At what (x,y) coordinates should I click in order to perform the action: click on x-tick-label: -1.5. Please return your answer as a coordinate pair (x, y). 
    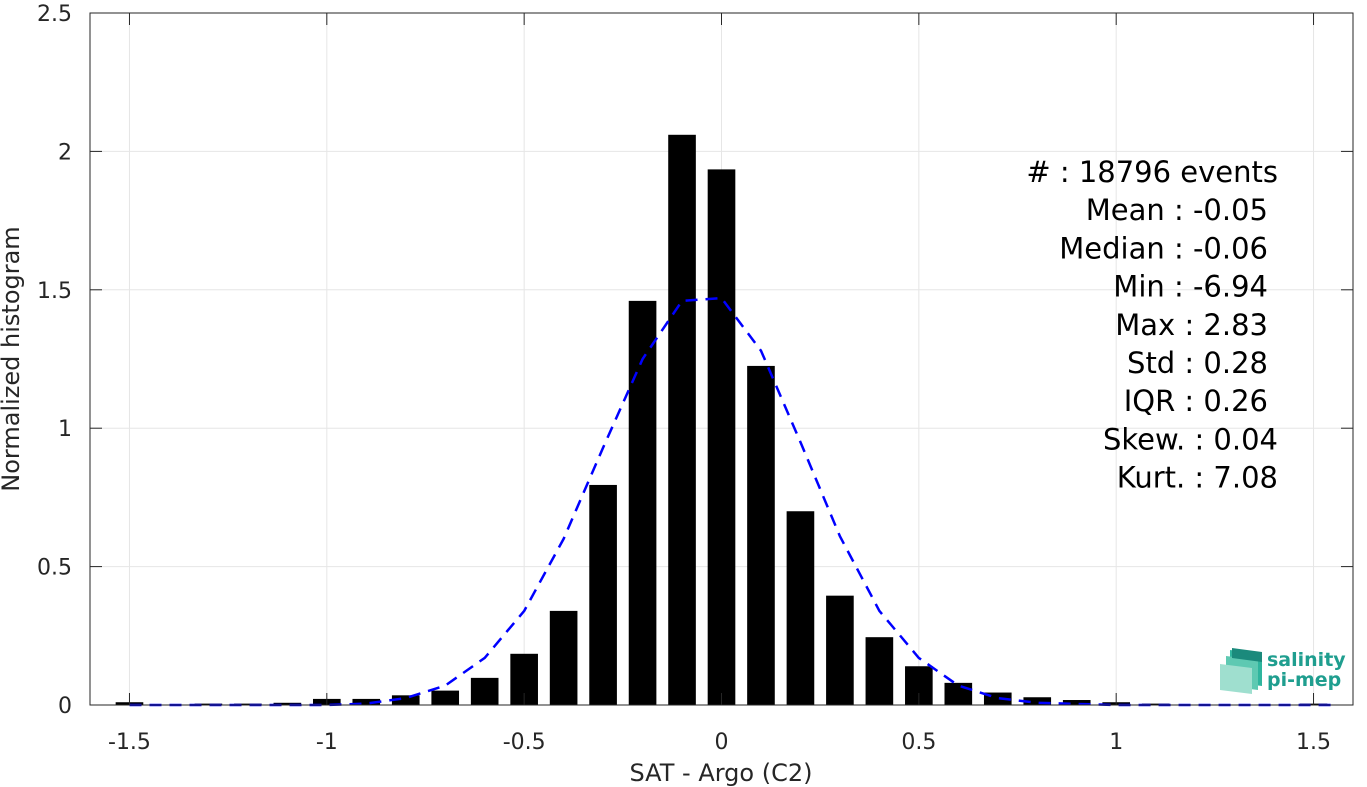
    Looking at the image, I should click on (129, 742).